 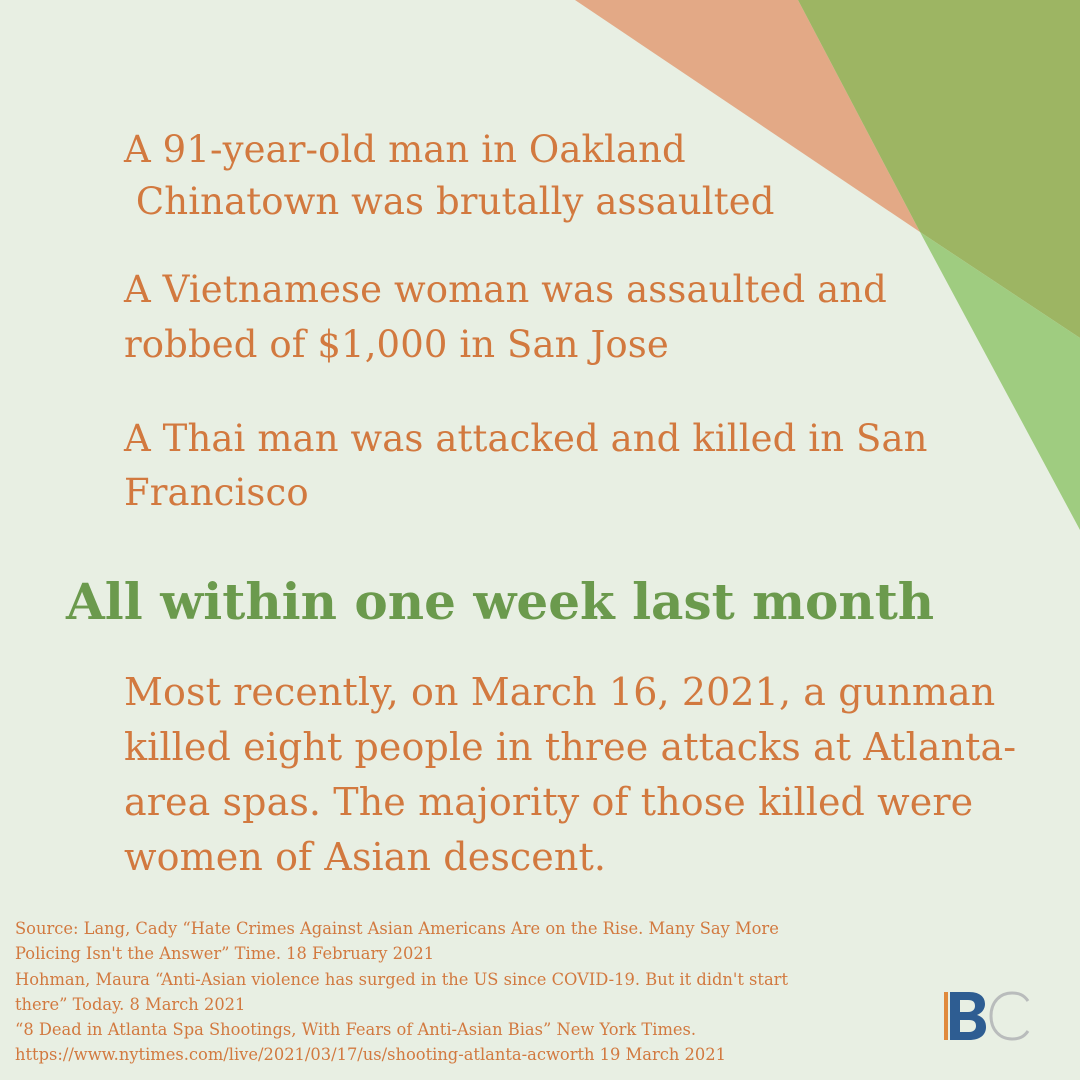 I want to click on incident-san-jose-line-1: A Vietnamese woman was assaulted and, so click(x=505, y=289).